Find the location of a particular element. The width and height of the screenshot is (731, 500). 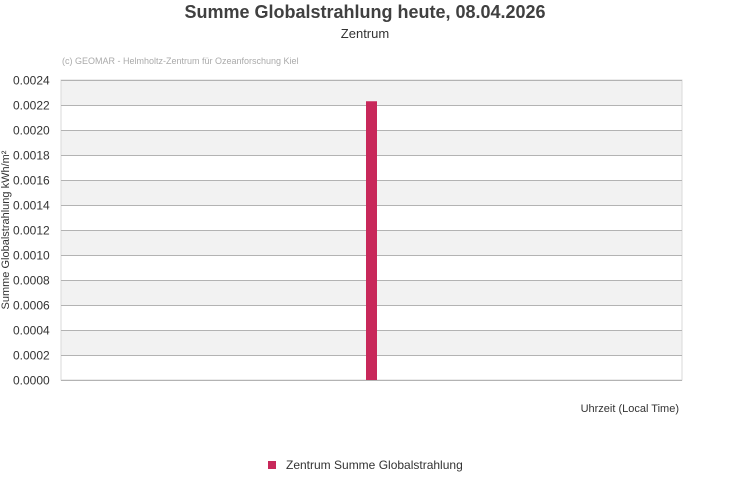

bar is located at coordinates (371, 240).